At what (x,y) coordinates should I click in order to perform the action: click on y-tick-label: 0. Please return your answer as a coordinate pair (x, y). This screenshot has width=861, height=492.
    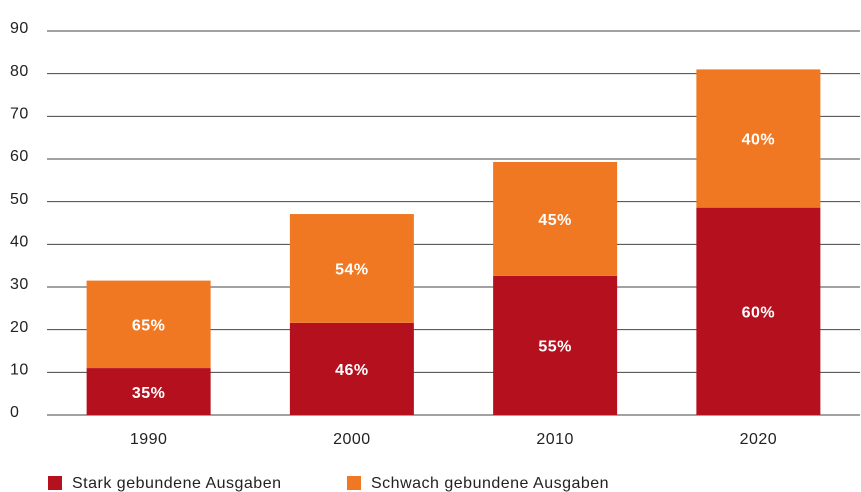
    Looking at the image, I should click on (14, 412).